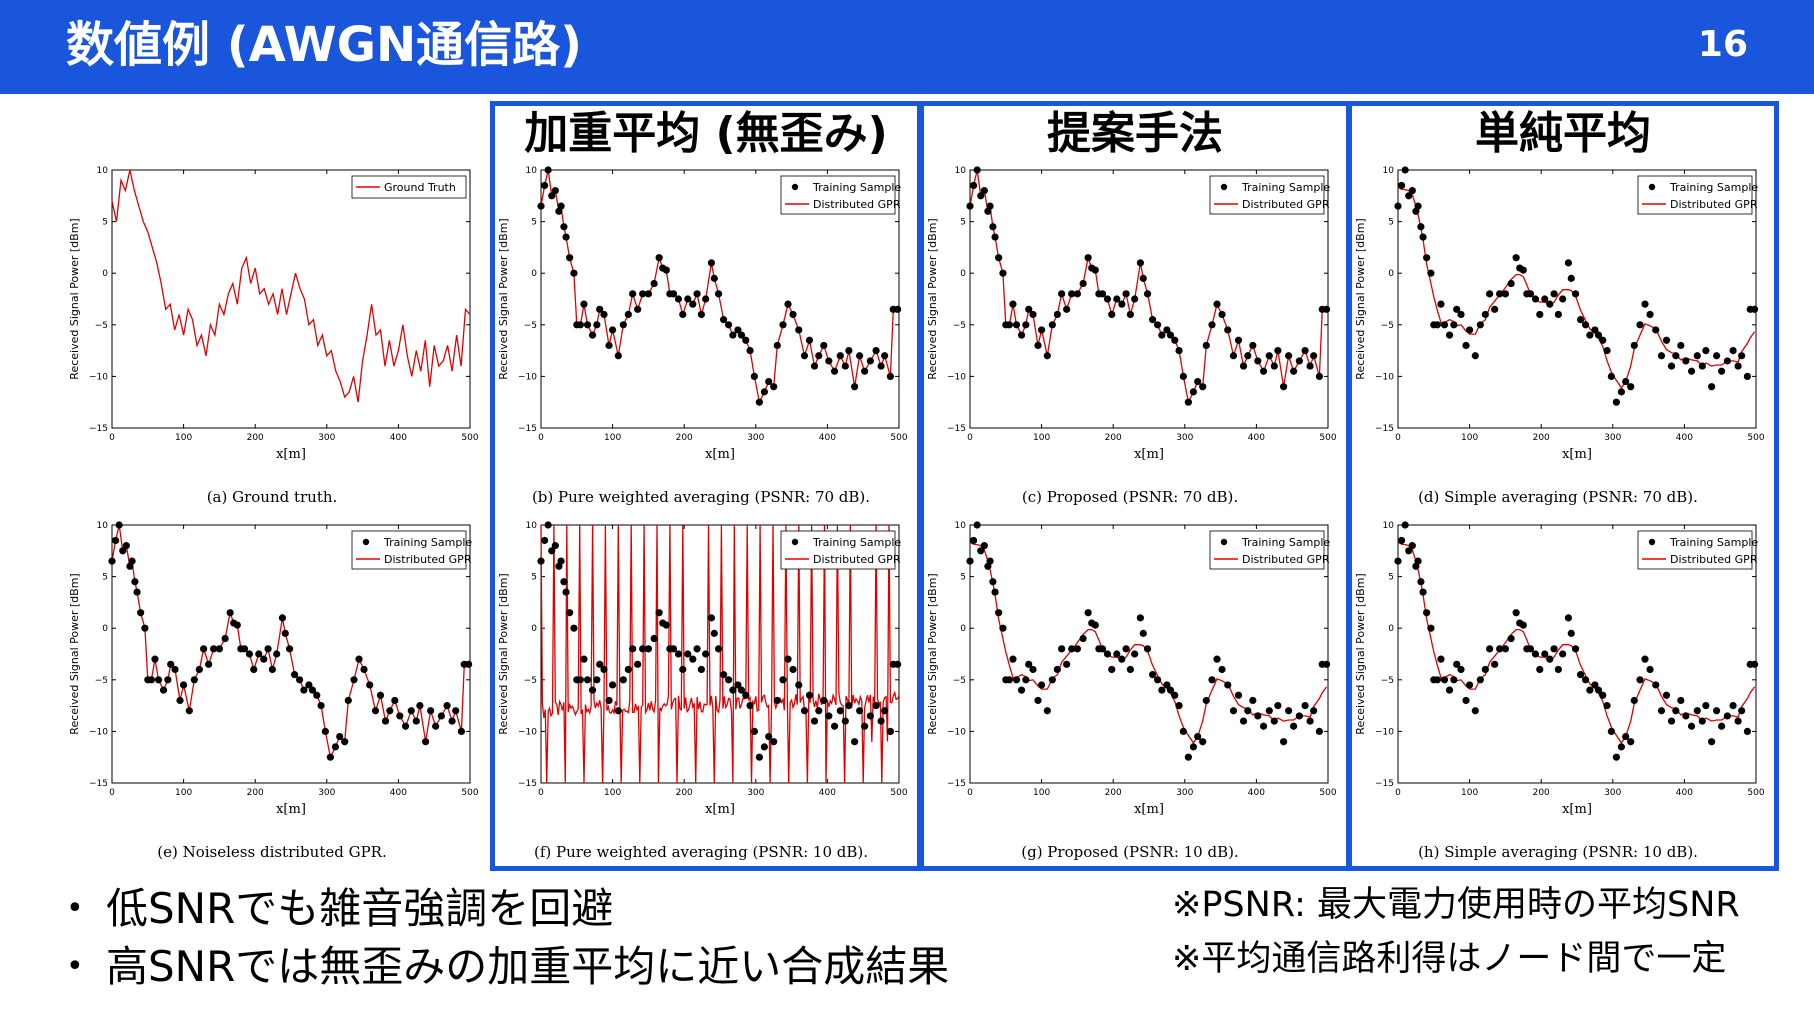  Describe the element at coordinates (1267, 195) in the screenshot. I see `legend-box` at that location.